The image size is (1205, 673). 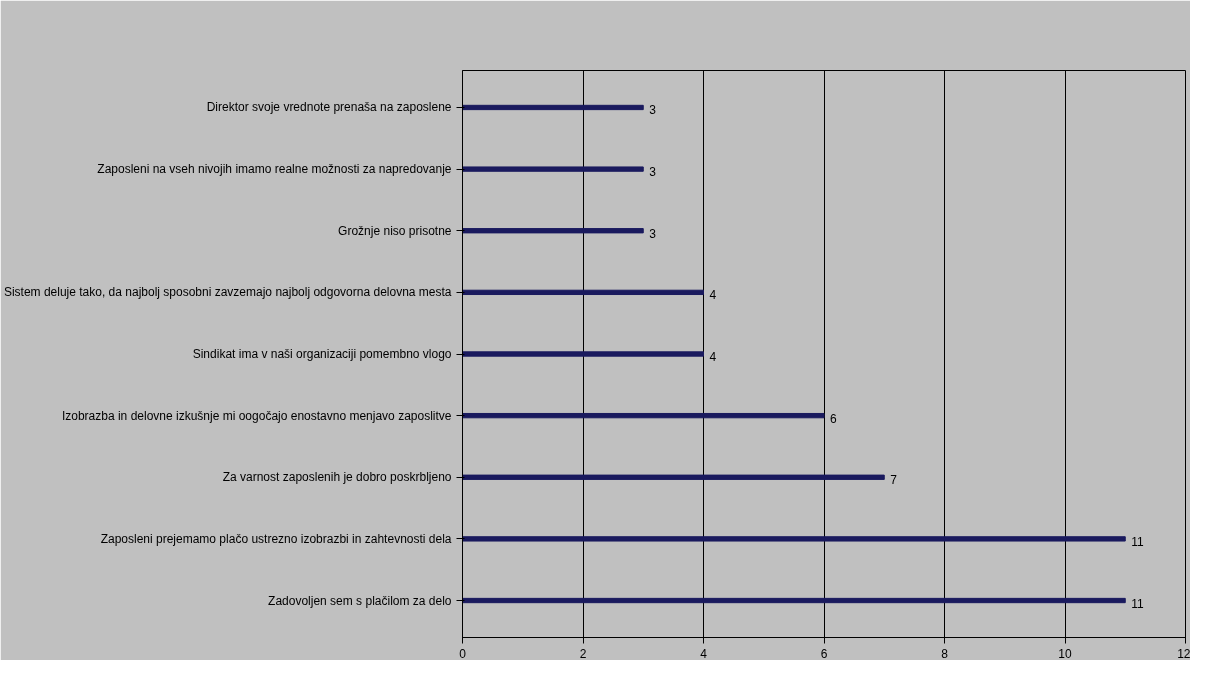 I want to click on y-tick-label: Zaposleni na vseh nivojih imamo realne možnosti za napredovanje, so click(x=274, y=169).